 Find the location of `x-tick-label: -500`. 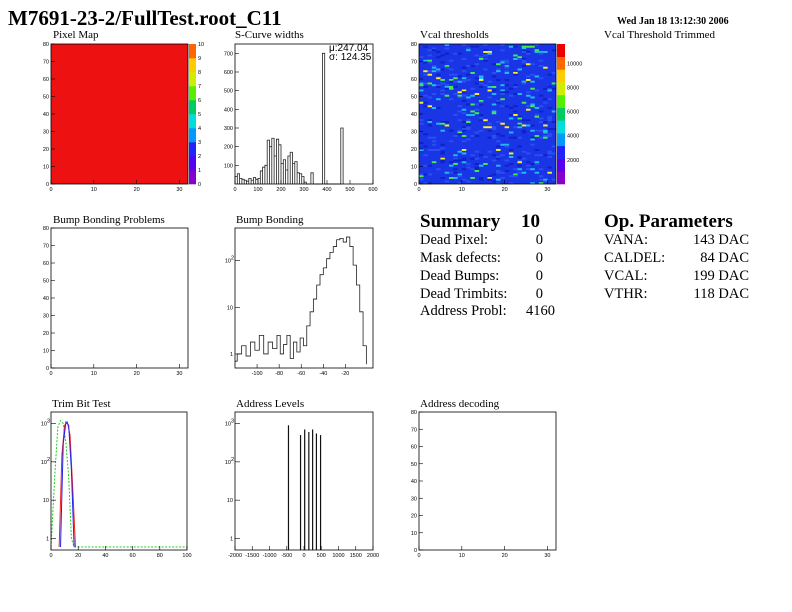

x-tick-label: -500 is located at coordinates (286, 556).